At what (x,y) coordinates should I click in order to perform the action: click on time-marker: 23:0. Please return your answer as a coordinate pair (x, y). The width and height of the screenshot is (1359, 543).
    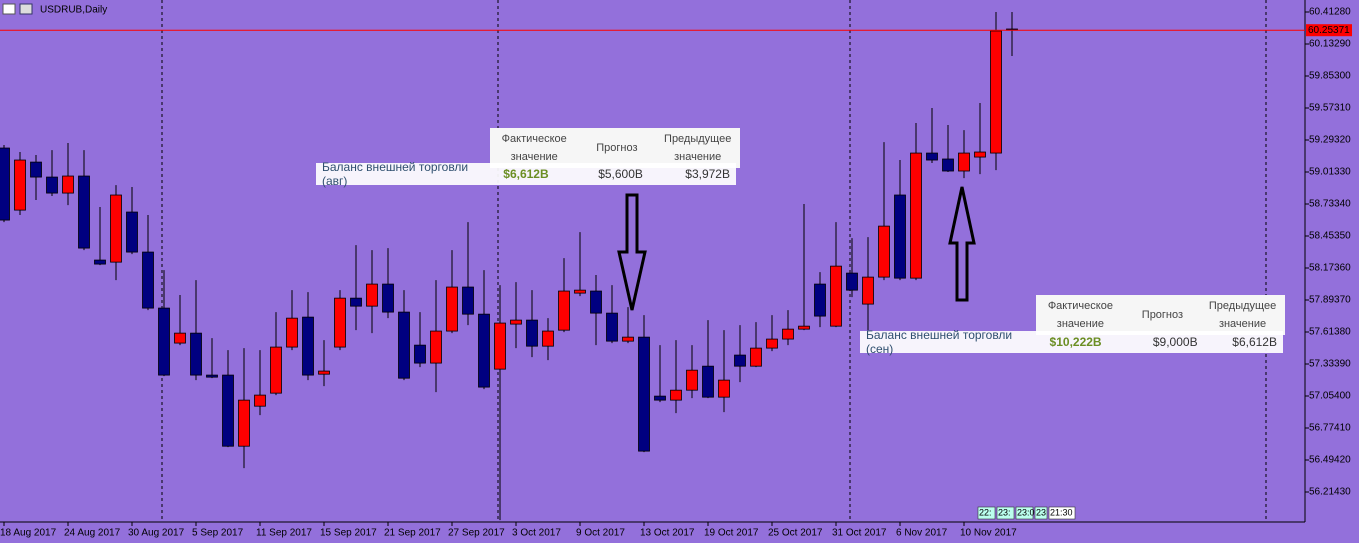
    Looking at the image, I should click on (1026, 512).